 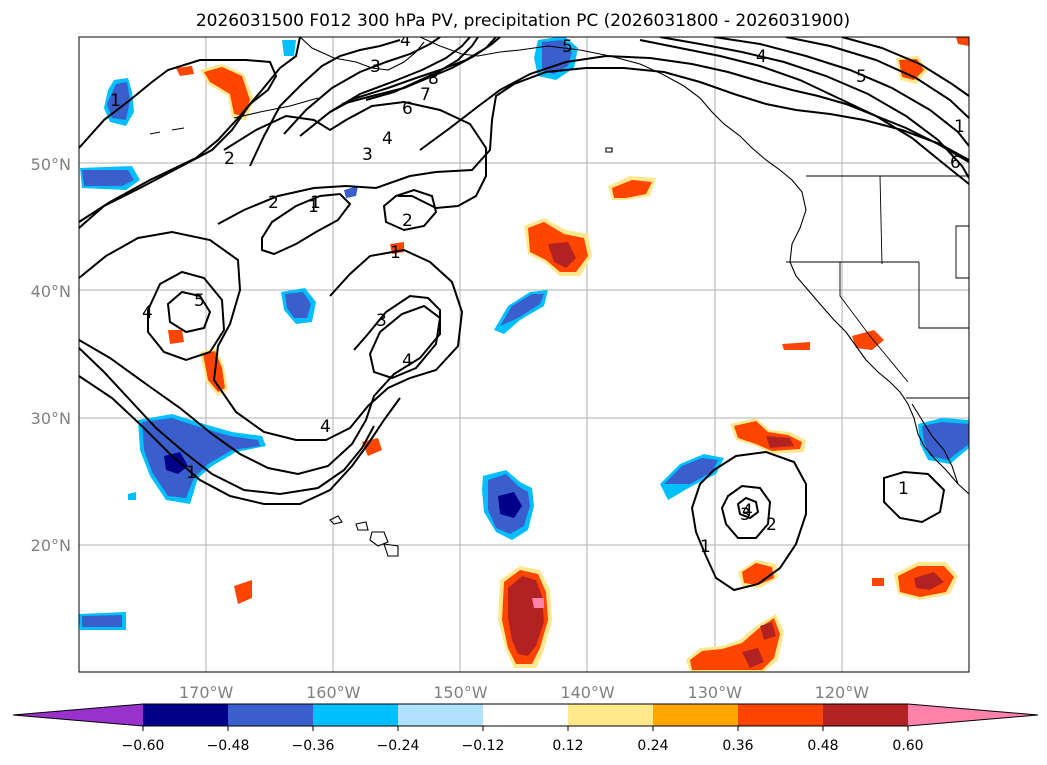 I want to click on contour-label: 8, so click(x=433, y=79).